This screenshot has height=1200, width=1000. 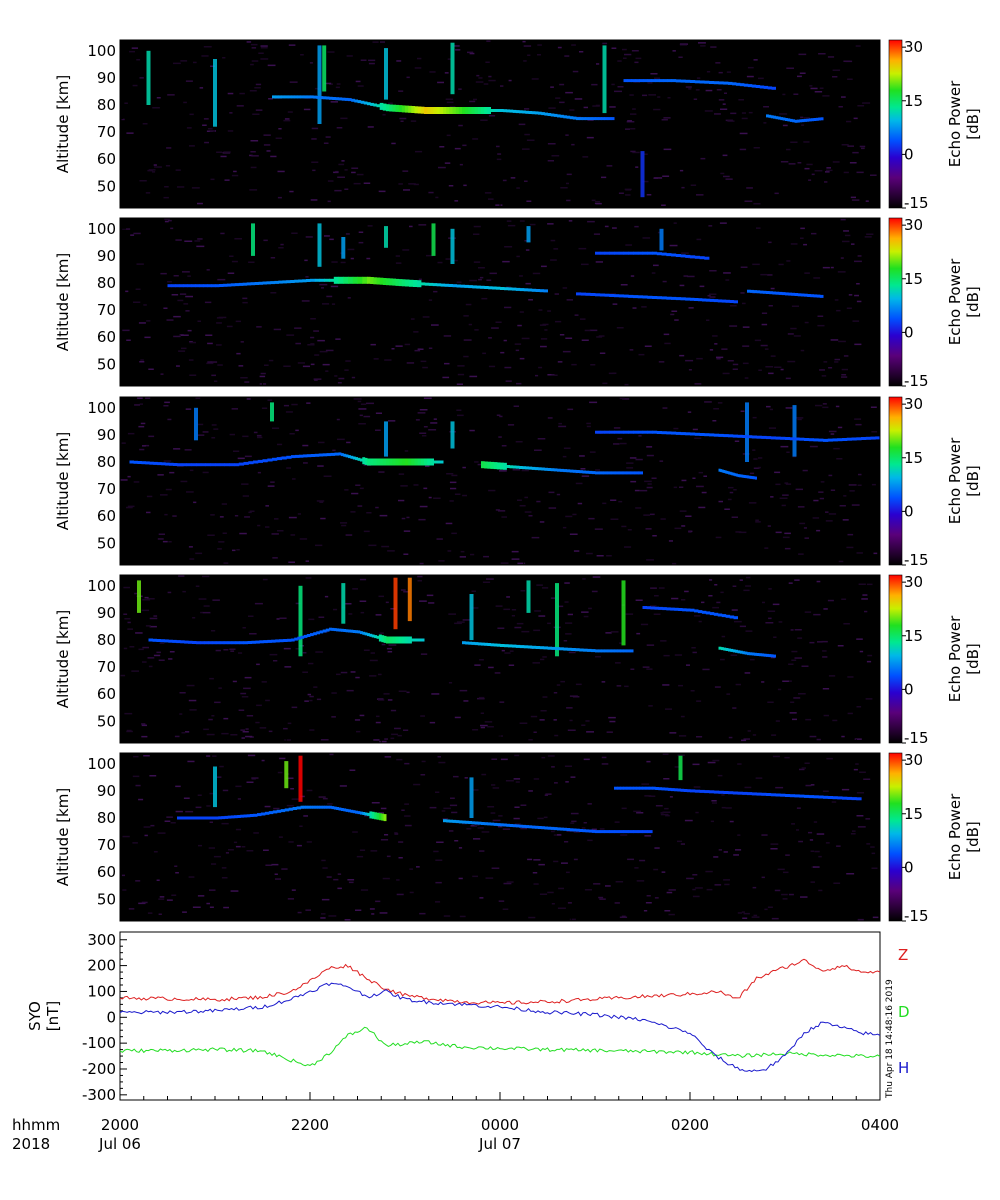 I want to click on mag-y-tick-label: 200, so click(x=101, y=966).